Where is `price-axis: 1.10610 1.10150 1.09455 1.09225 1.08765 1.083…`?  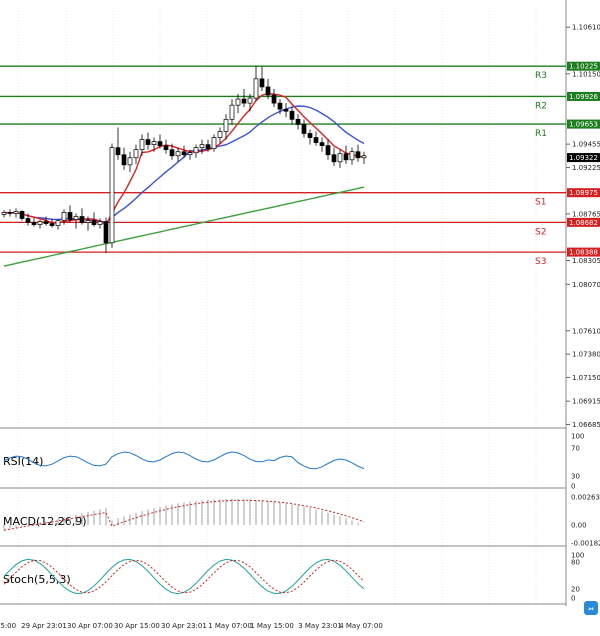
price-axis: 1.10610 1.10150 1.09455 1.09225 1.08765 1.083… is located at coordinates (583, 226).